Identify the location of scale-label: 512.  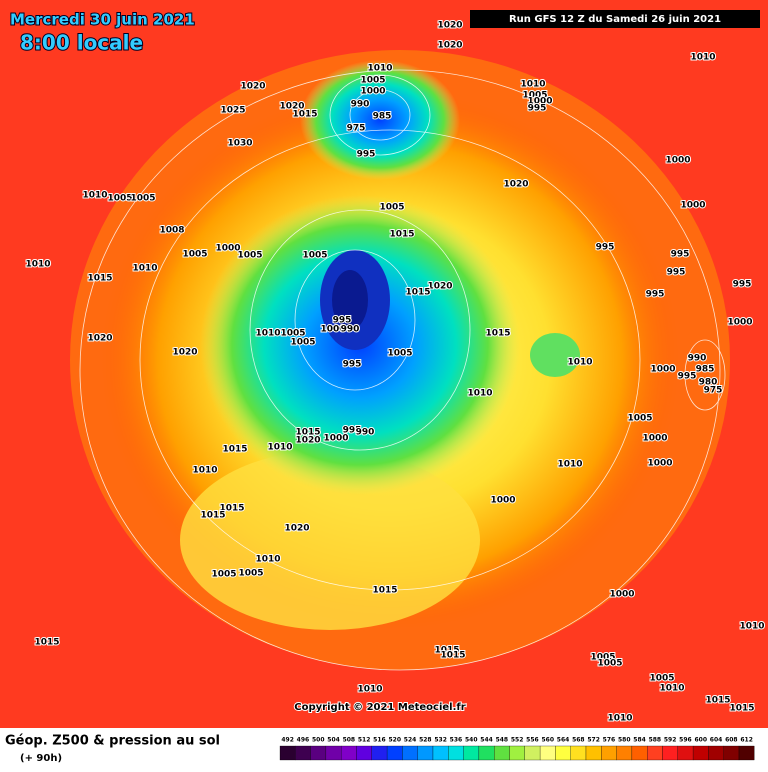
(364, 740).